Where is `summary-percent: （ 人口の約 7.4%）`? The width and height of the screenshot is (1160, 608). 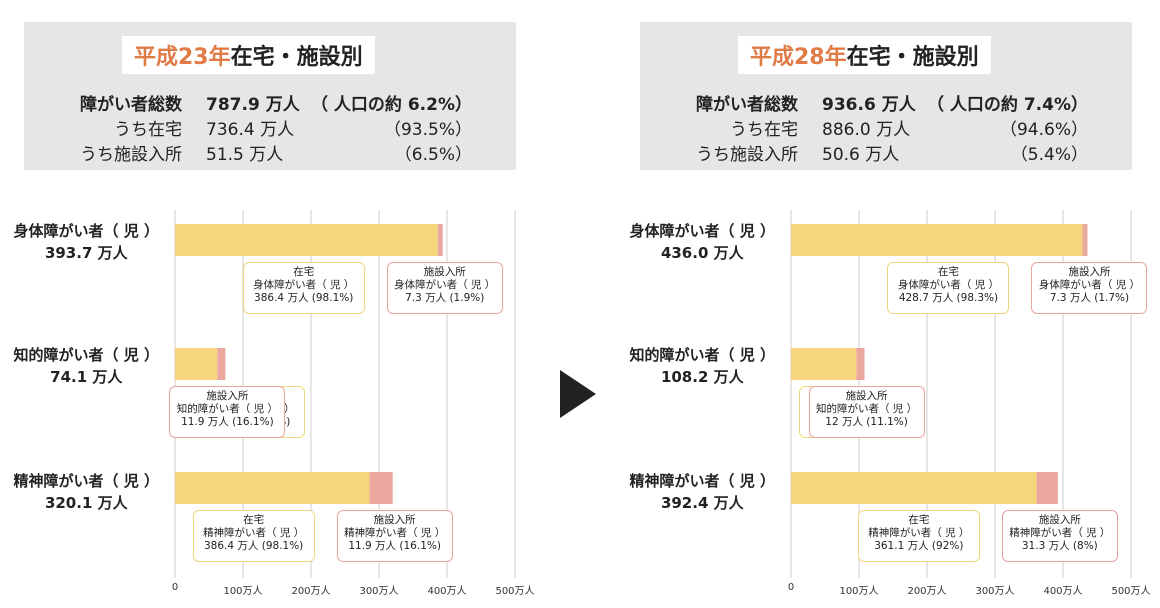
summary-percent: （ 人口の約 7.4%） is located at coordinates (1007, 105).